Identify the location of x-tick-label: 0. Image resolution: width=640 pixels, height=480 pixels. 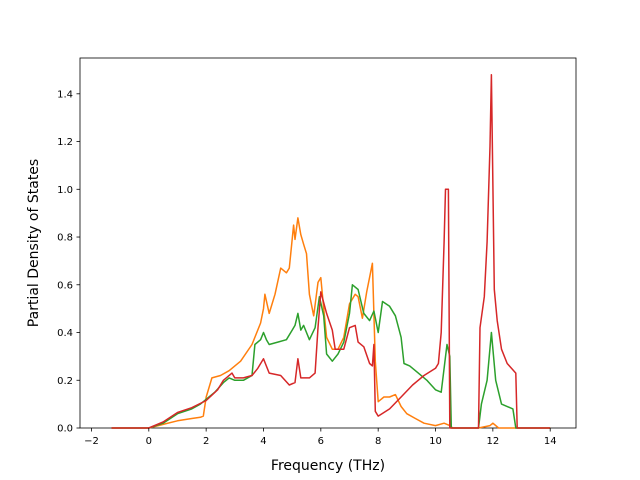
(149, 441).